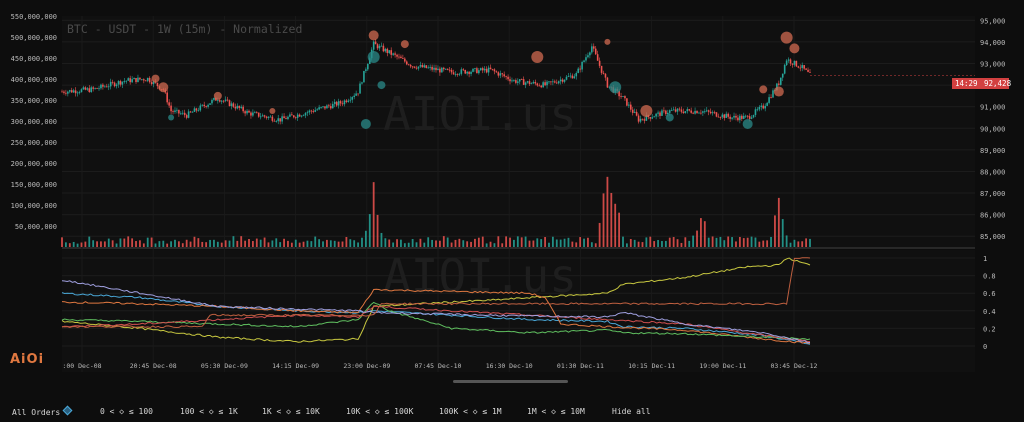 Image resolution: width=1024 pixels, height=422 pixels. Describe the element at coordinates (992, 151) in the screenshot. I see `right-axis-tick-label: 89,000` at that location.